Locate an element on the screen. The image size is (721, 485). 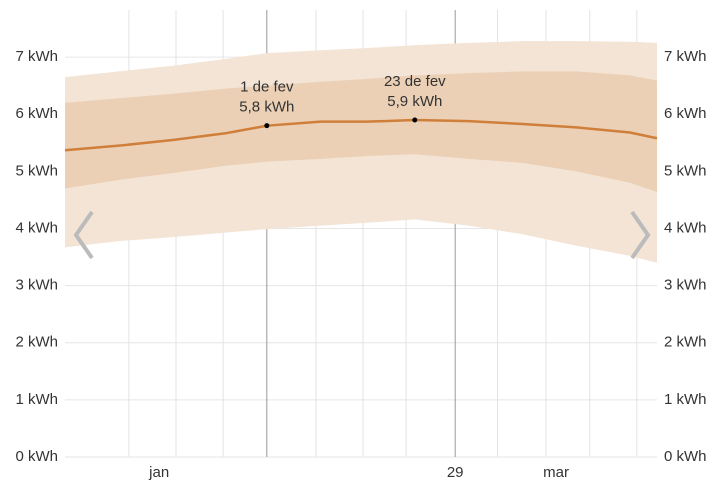
annotation-date: 23 de fev is located at coordinates (415, 81).